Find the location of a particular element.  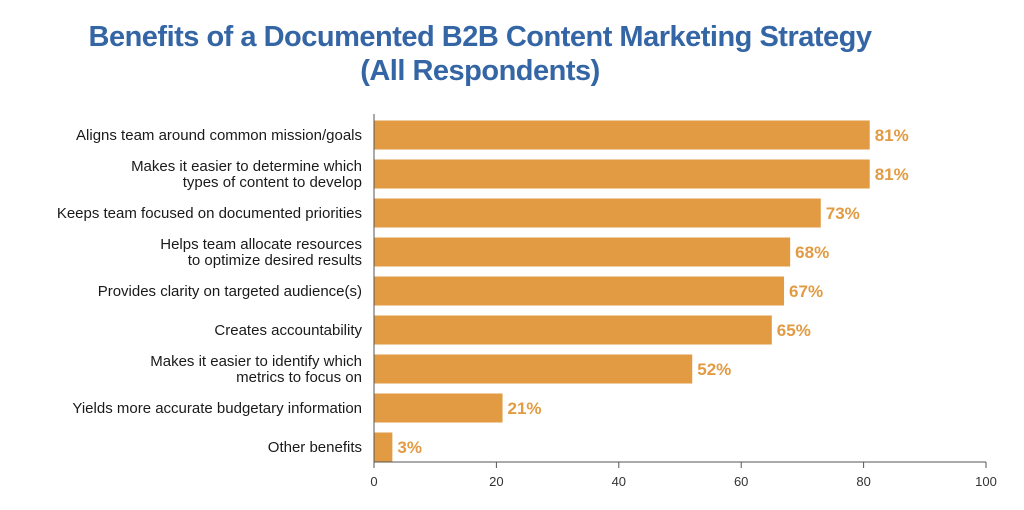

category-label-5: Provides clarity on targeted audience(s) is located at coordinates (230, 291).